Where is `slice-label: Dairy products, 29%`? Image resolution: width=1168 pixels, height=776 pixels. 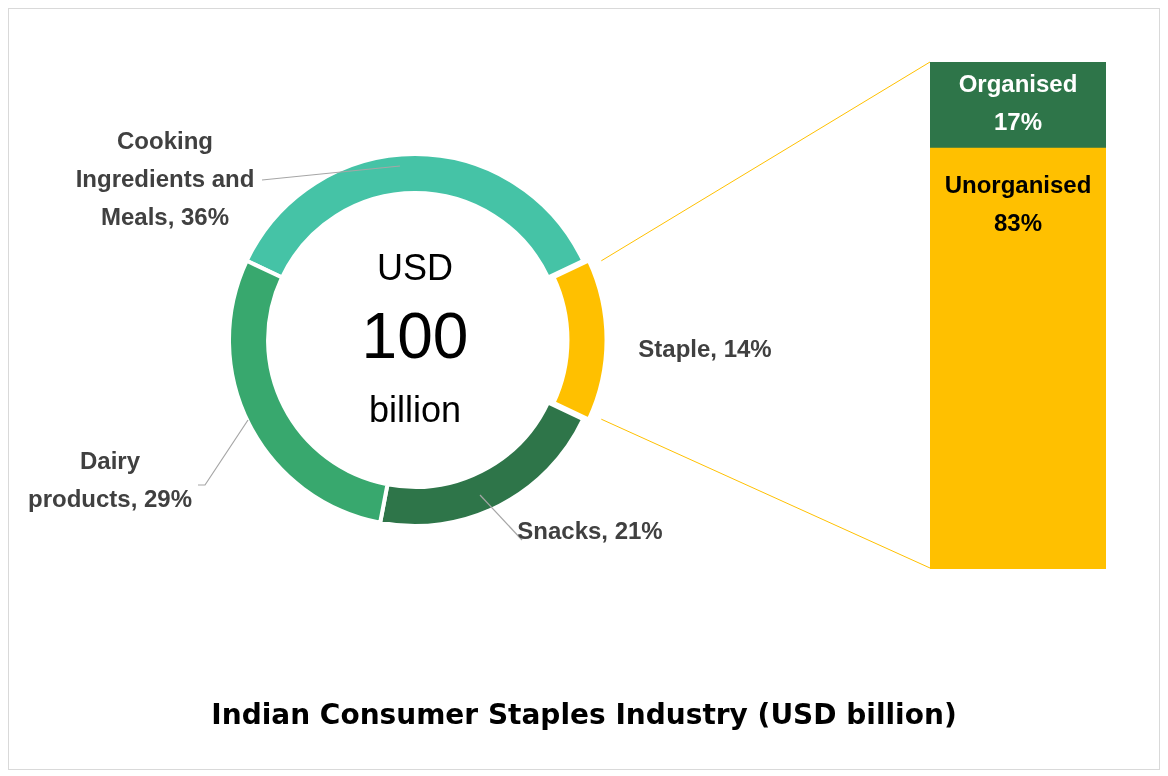 slice-label: Dairy products, 29% is located at coordinates (110, 479).